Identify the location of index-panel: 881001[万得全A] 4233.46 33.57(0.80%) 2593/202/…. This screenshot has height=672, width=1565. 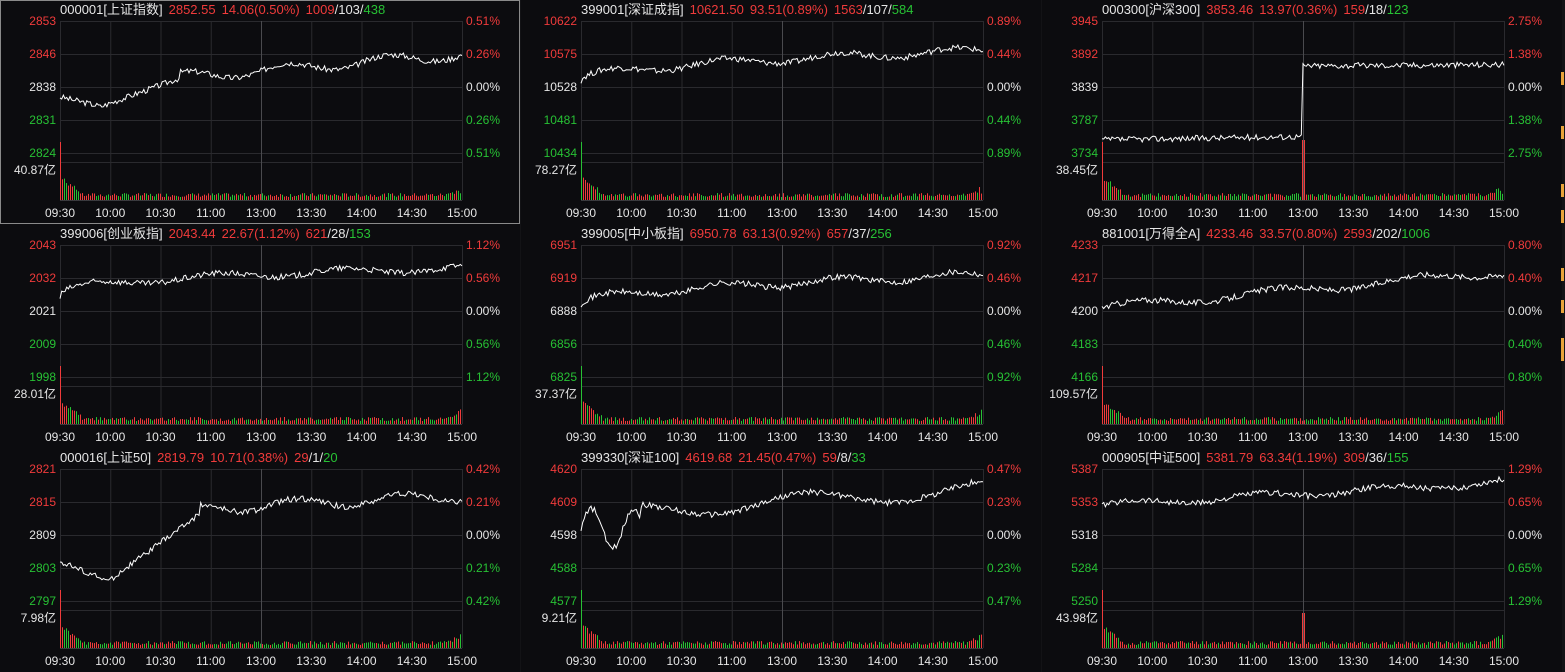
(1302, 336).